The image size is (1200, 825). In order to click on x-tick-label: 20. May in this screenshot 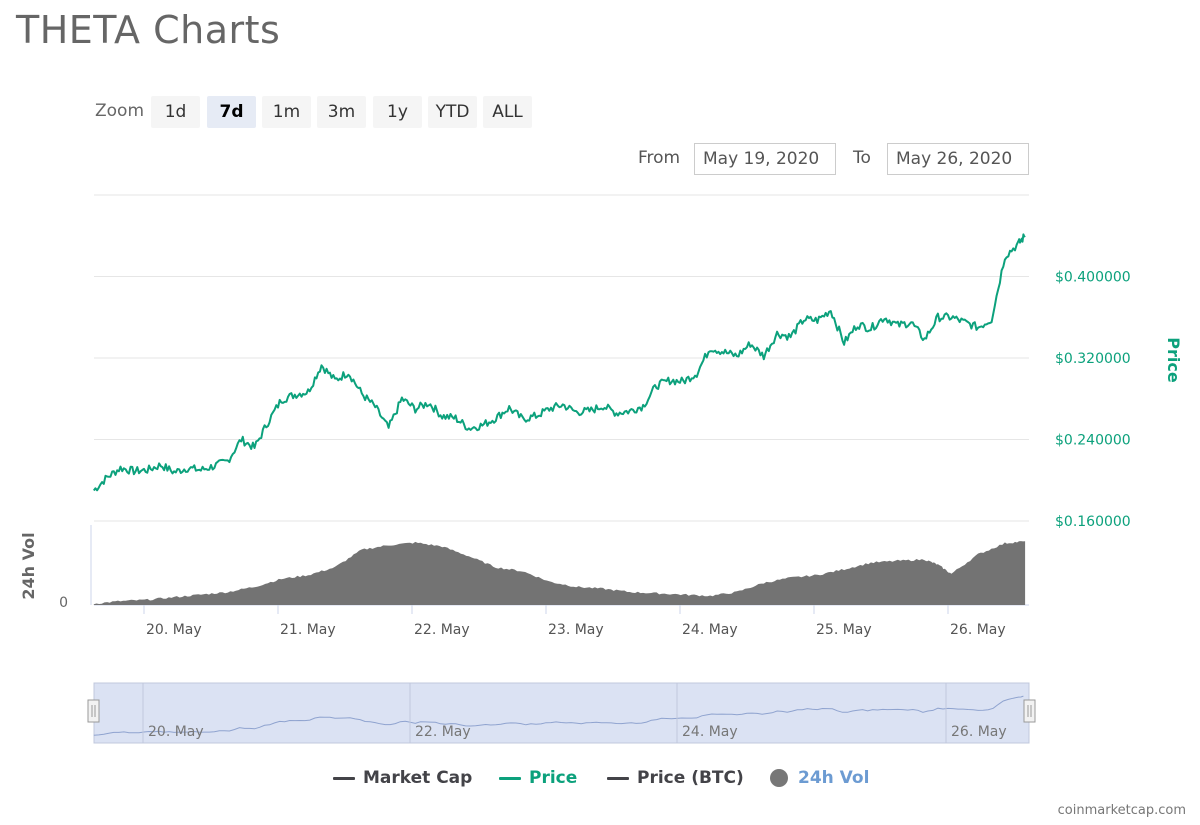, I will do `click(174, 630)`.